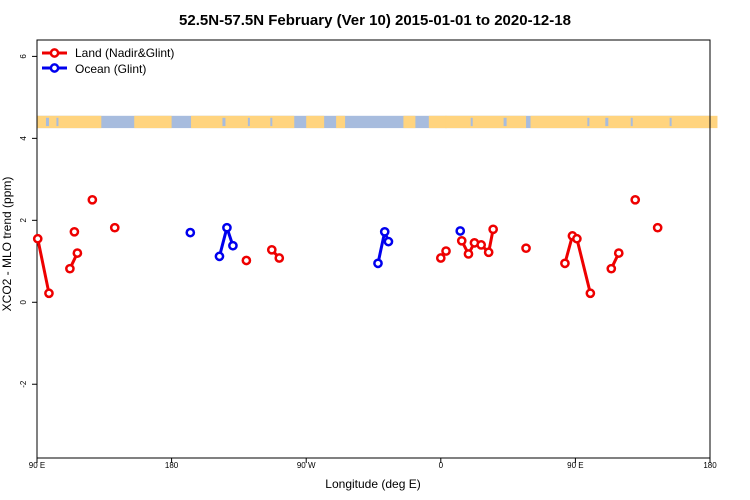 The image size is (750, 500). What do you see at coordinates (23, 384) in the screenshot?
I see `y-tick-label: -2` at bounding box center [23, 384].